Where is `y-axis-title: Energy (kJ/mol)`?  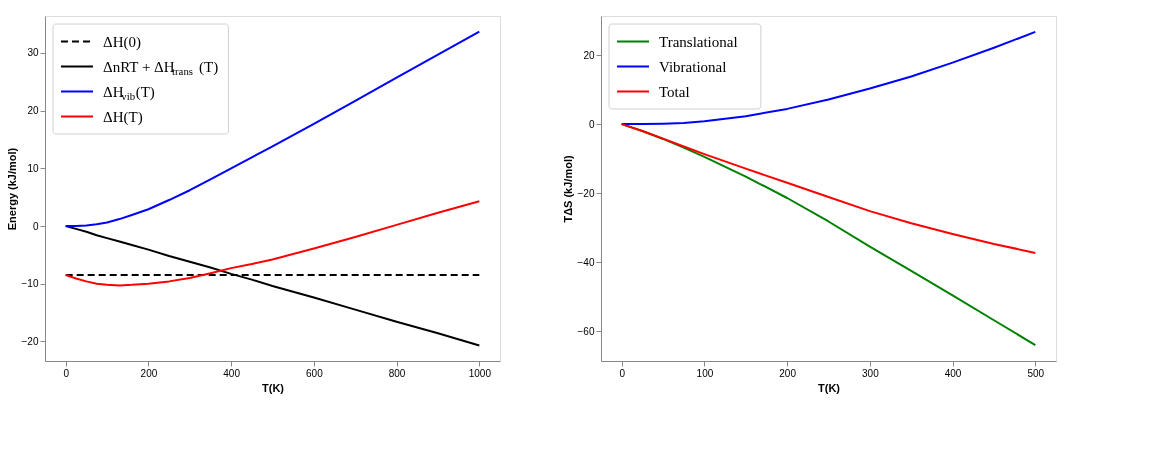
y-axis-title: Energy (kJ/mol) is located at coordinates (11, 189).